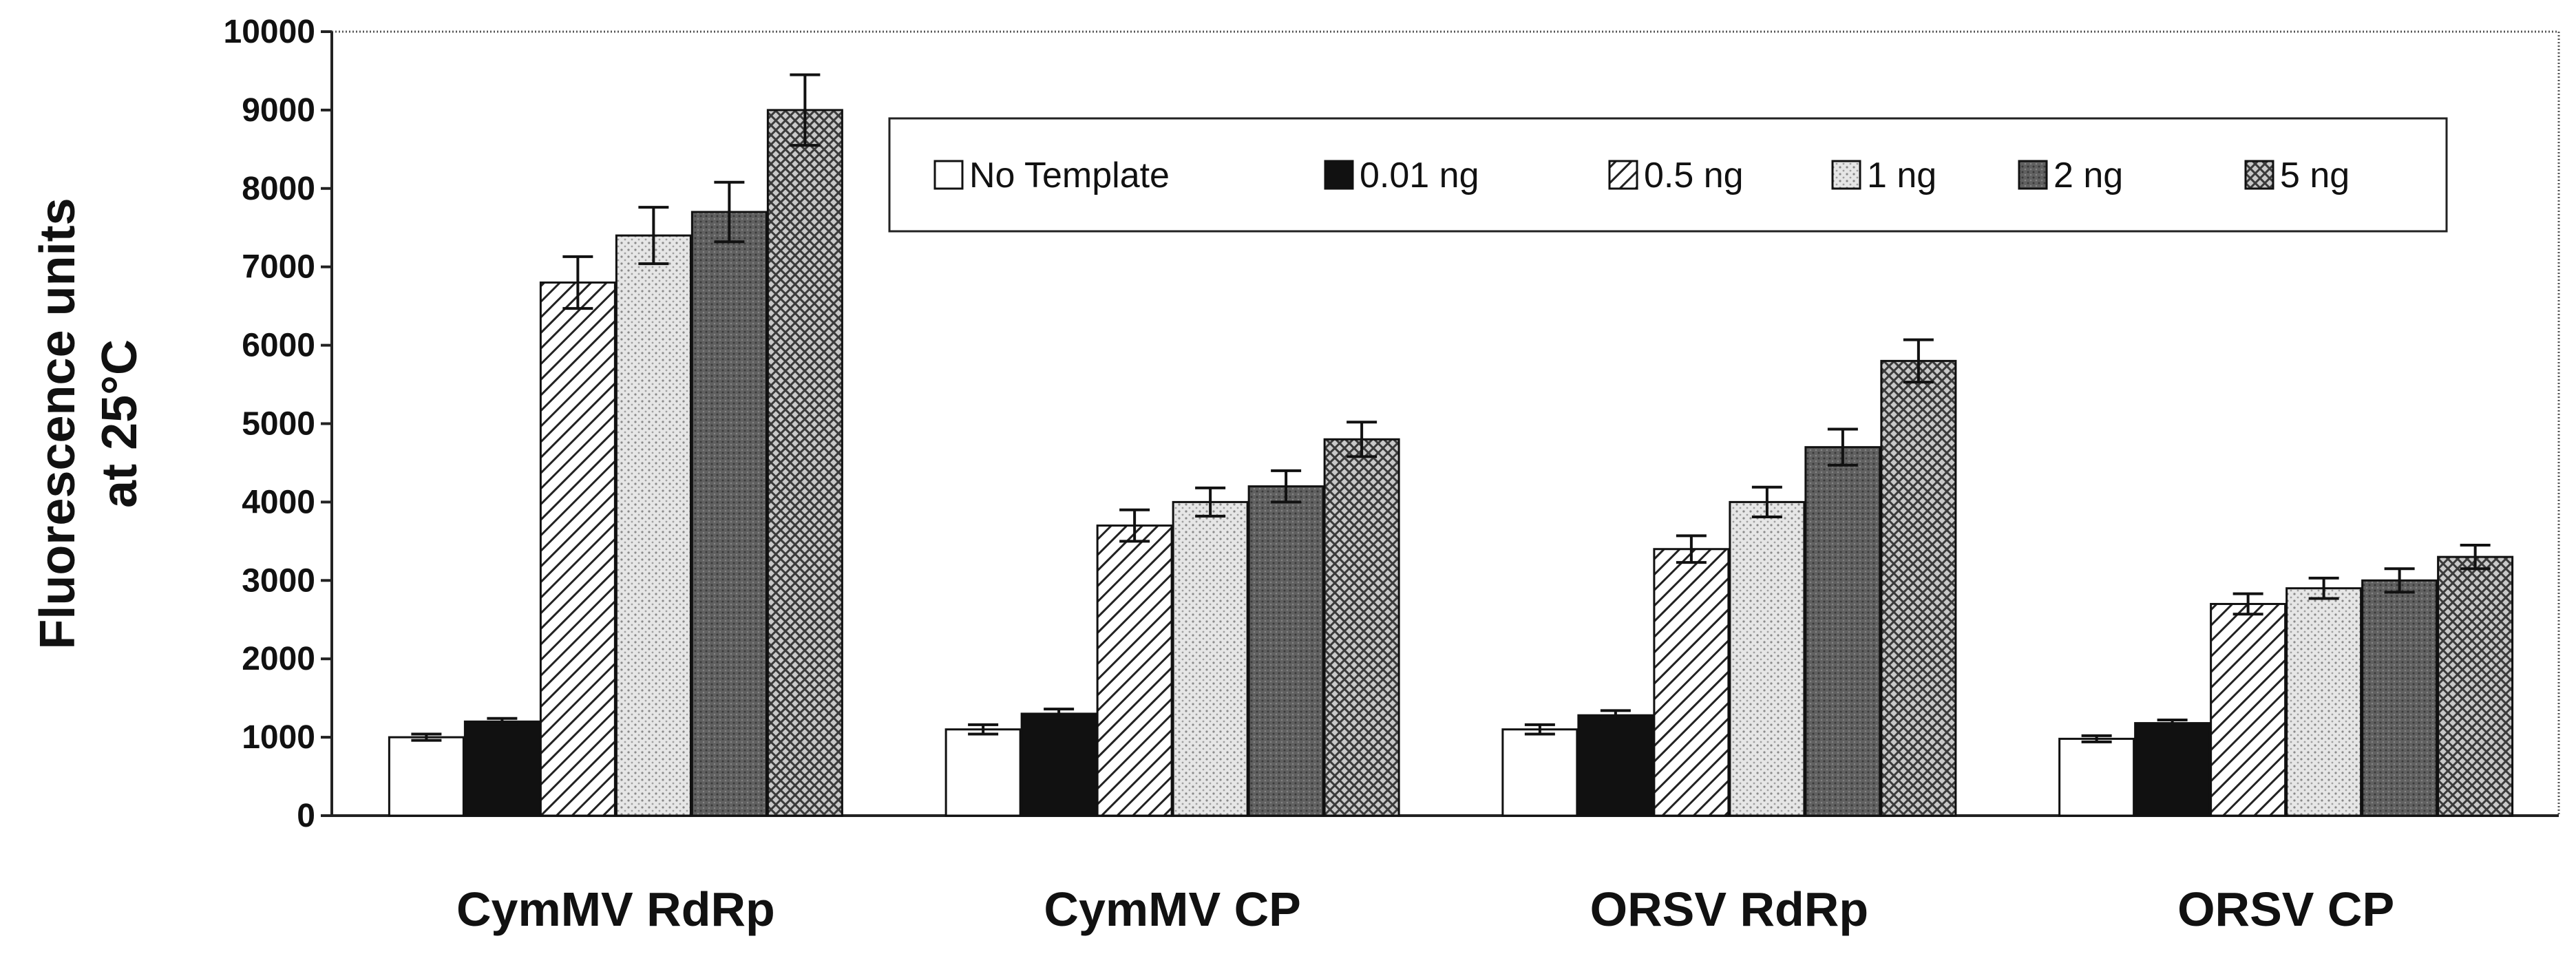 This screenshot has height=965, width=2576. What do you see at coordinates (1729, 909) in the screenshot?
I see `category-label: ORSV RdRp` at bounding box center [1729, 909].